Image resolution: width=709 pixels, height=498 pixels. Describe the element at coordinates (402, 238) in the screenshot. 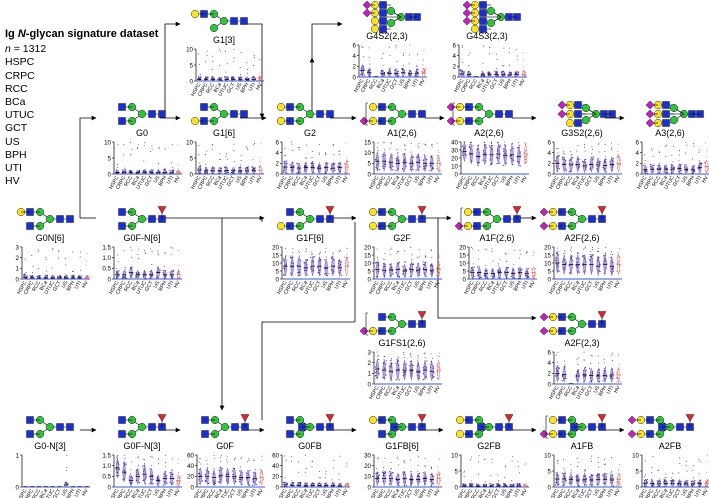

I see `panel-label: G2F` at that location.